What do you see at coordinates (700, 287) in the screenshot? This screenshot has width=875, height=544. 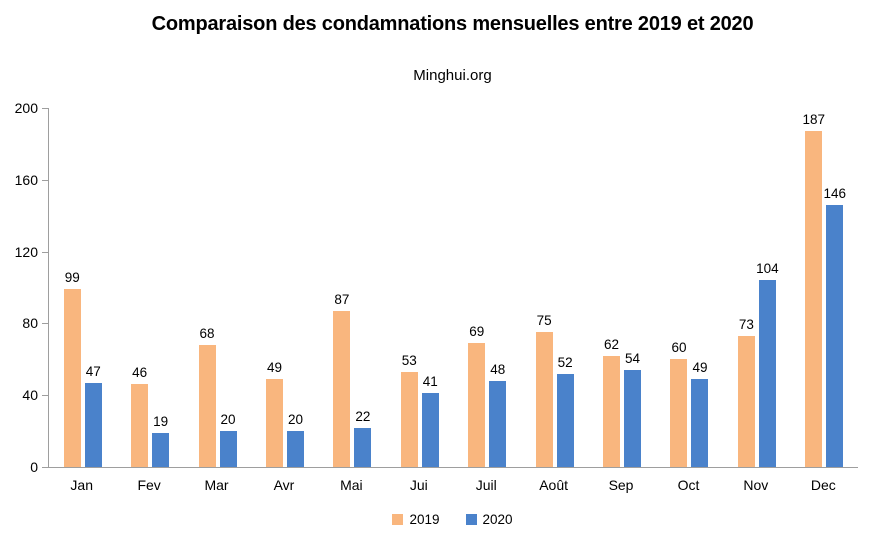 I see `bar-column-2020: 49` at bounding box center [700, 287].